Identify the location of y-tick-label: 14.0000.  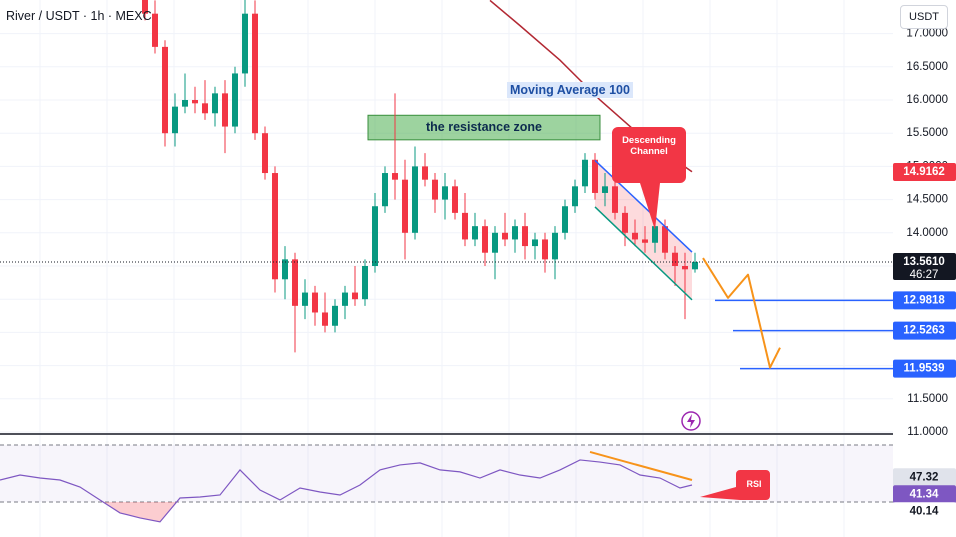
(927, 233).